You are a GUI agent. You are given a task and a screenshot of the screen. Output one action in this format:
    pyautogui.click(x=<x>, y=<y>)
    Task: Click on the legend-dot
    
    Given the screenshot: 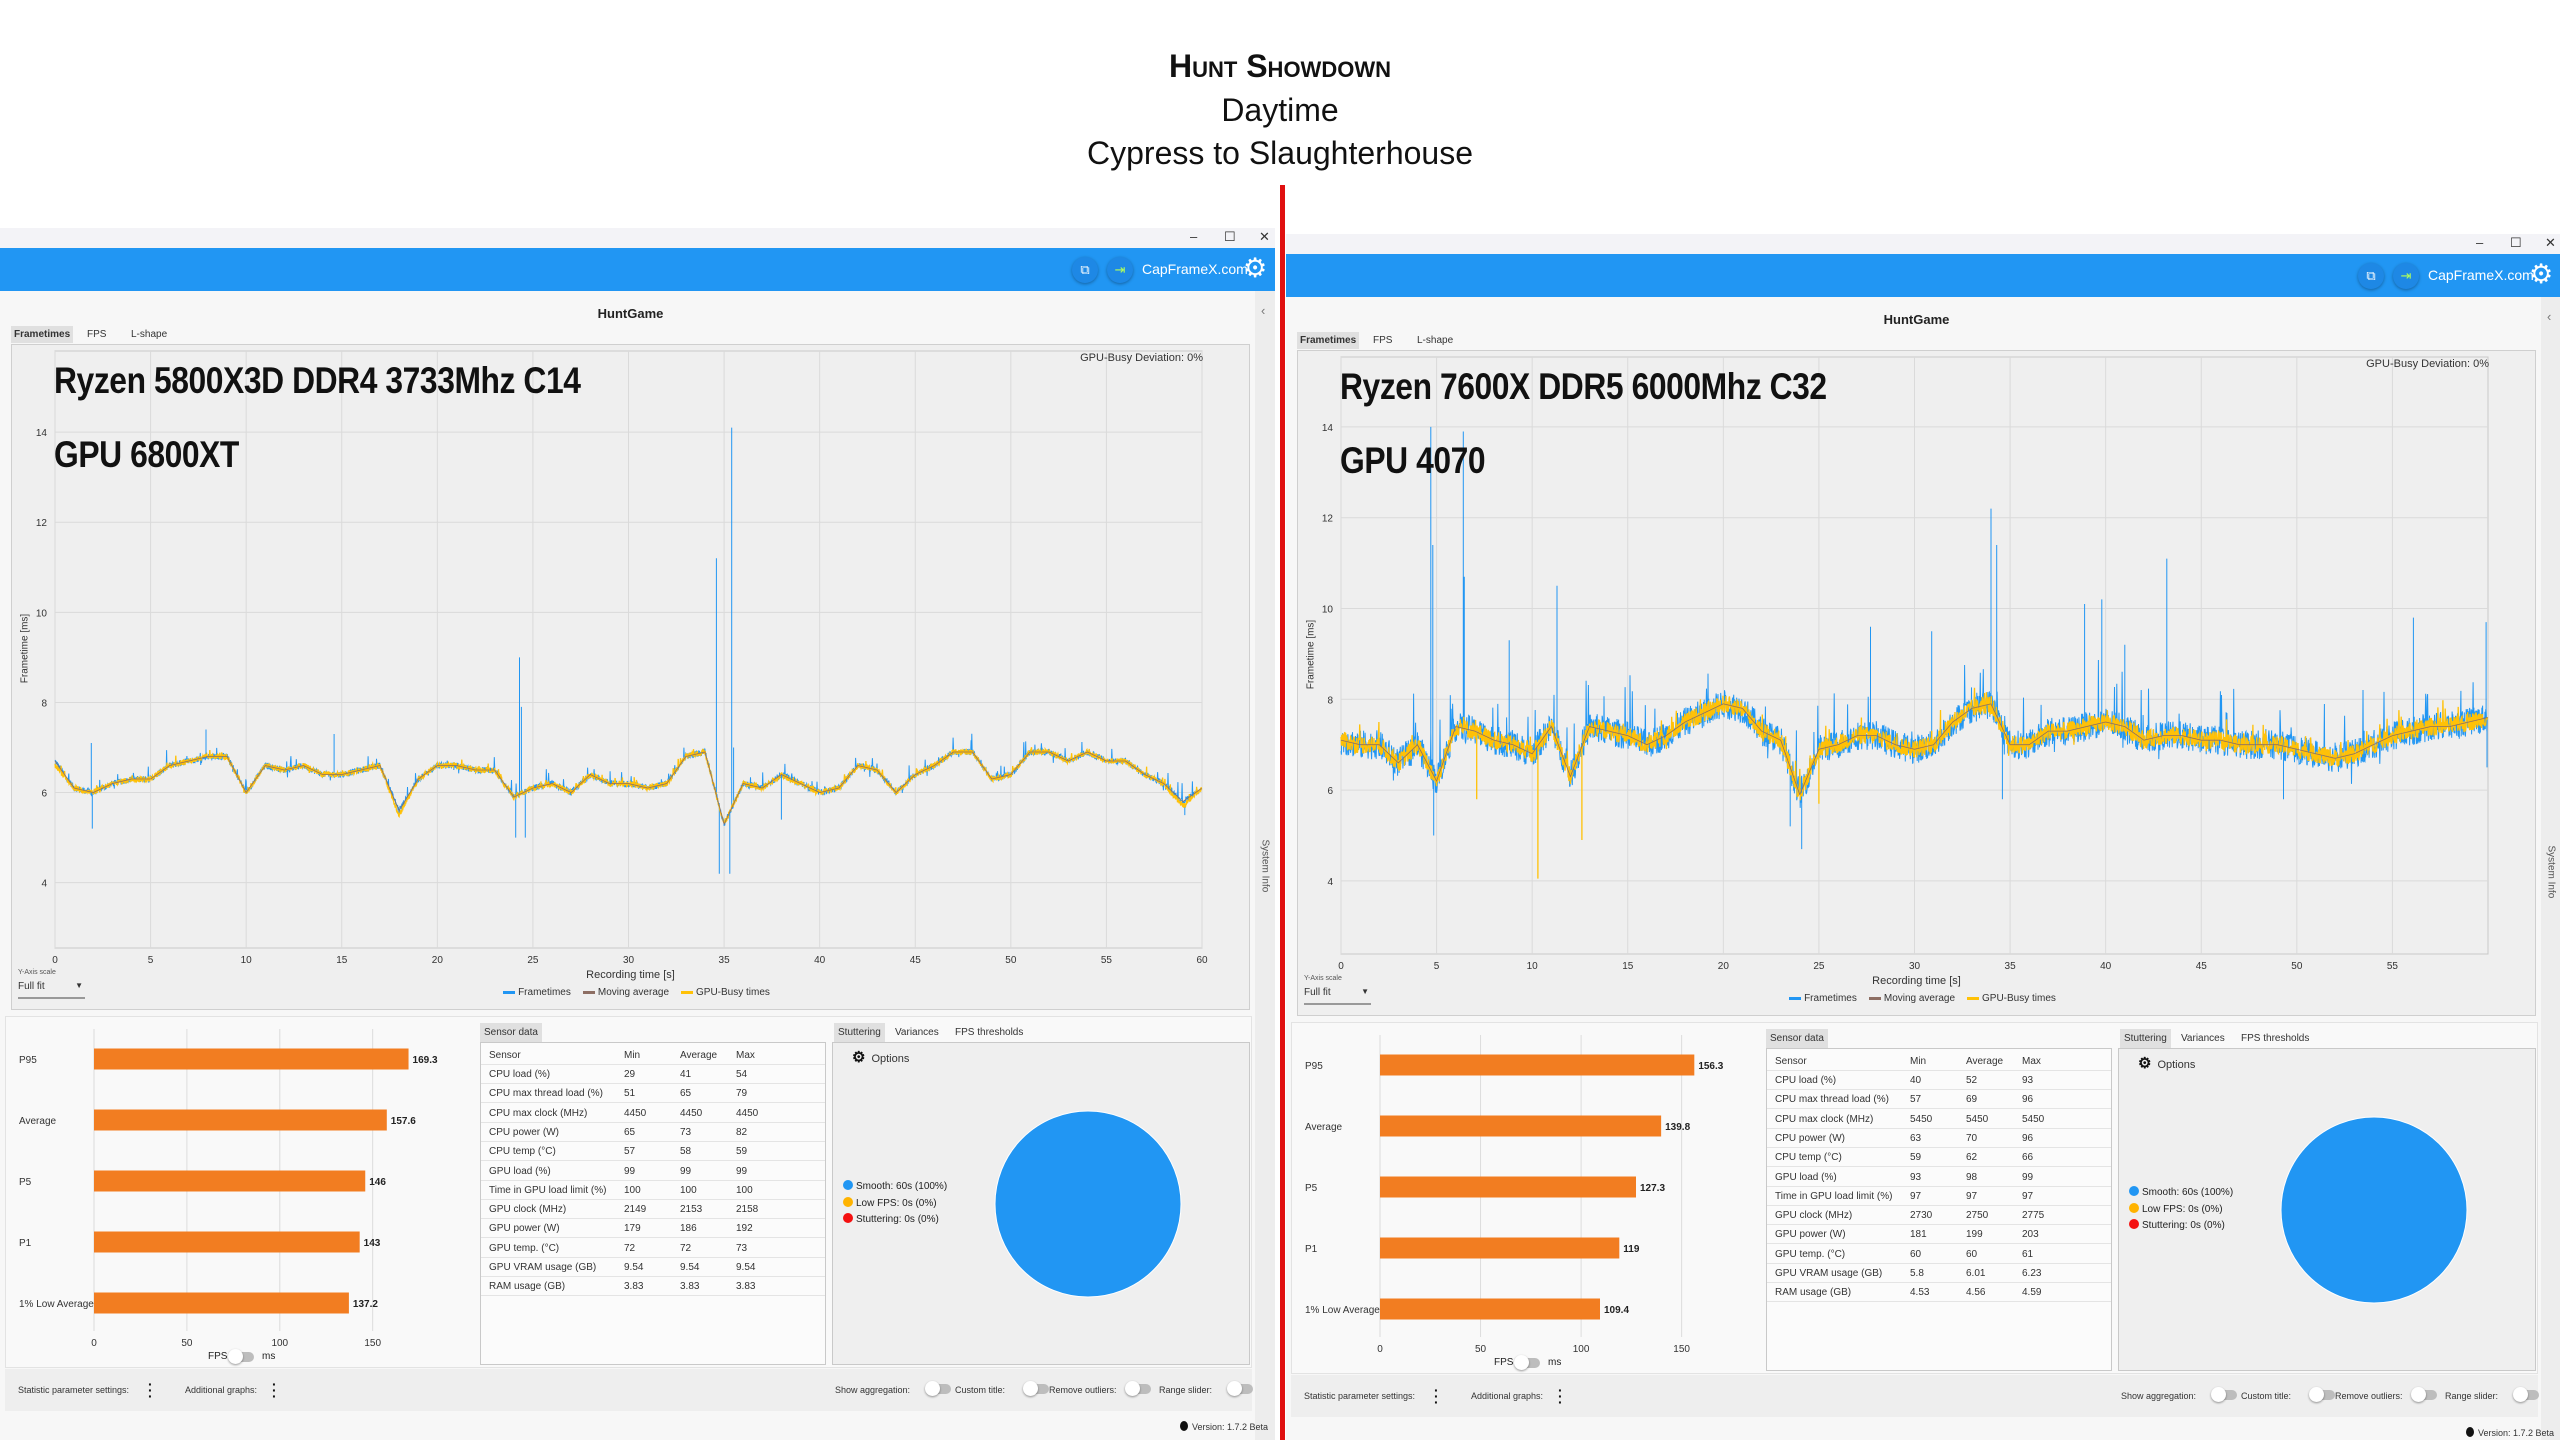 What is the action you would take?
    pyautogui.click(x=2134, y=1224)
    